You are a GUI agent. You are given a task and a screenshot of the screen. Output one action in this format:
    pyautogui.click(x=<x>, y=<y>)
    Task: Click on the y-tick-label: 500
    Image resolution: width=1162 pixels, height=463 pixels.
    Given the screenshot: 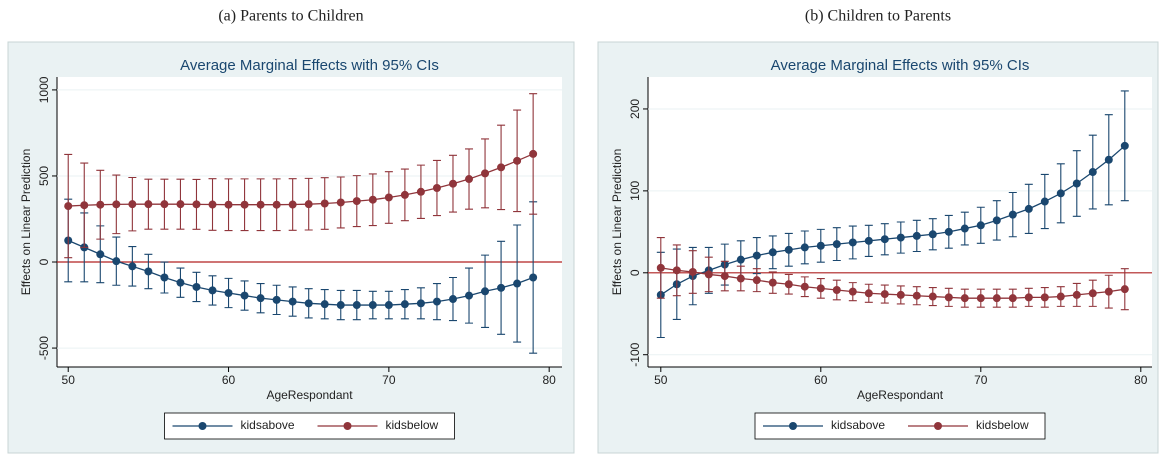 What is the action you would take?
    pyautogui.click(x=44, y=176)
    